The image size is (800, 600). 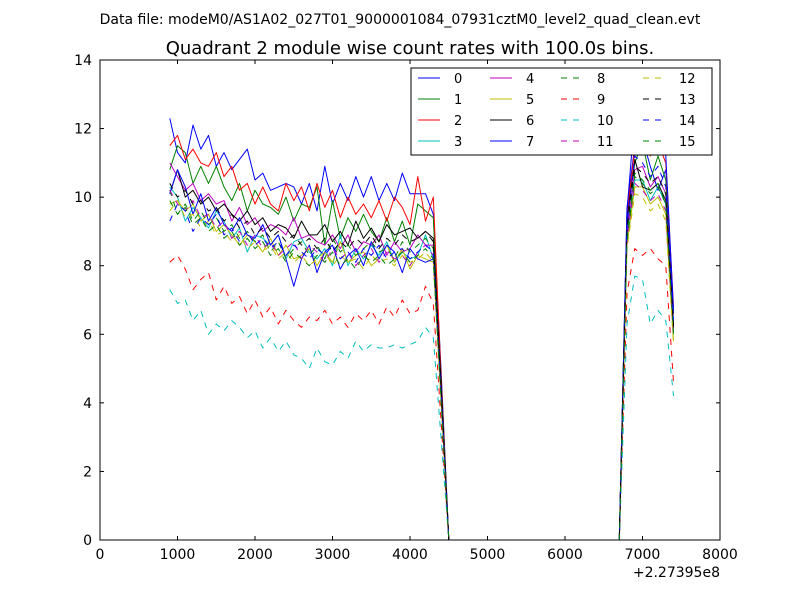 What do you see at coordinates (605, 142) in the screenshot?
I see `legend-label-11: 11` at bounding box center [605, 142].